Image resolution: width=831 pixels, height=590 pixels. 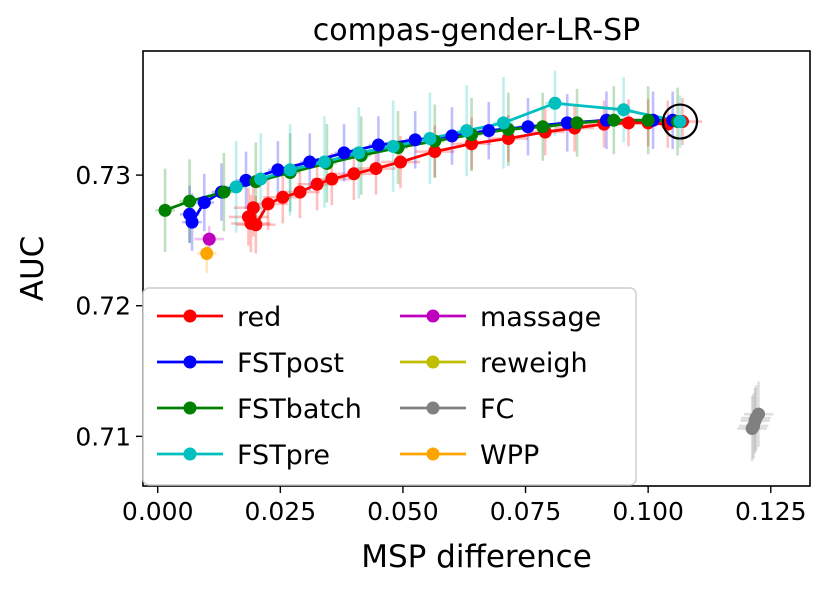 What do you see at coordinates (497, 409) in the screenshot?
I see `legend-label: FC` at bounding box center [497, 409].